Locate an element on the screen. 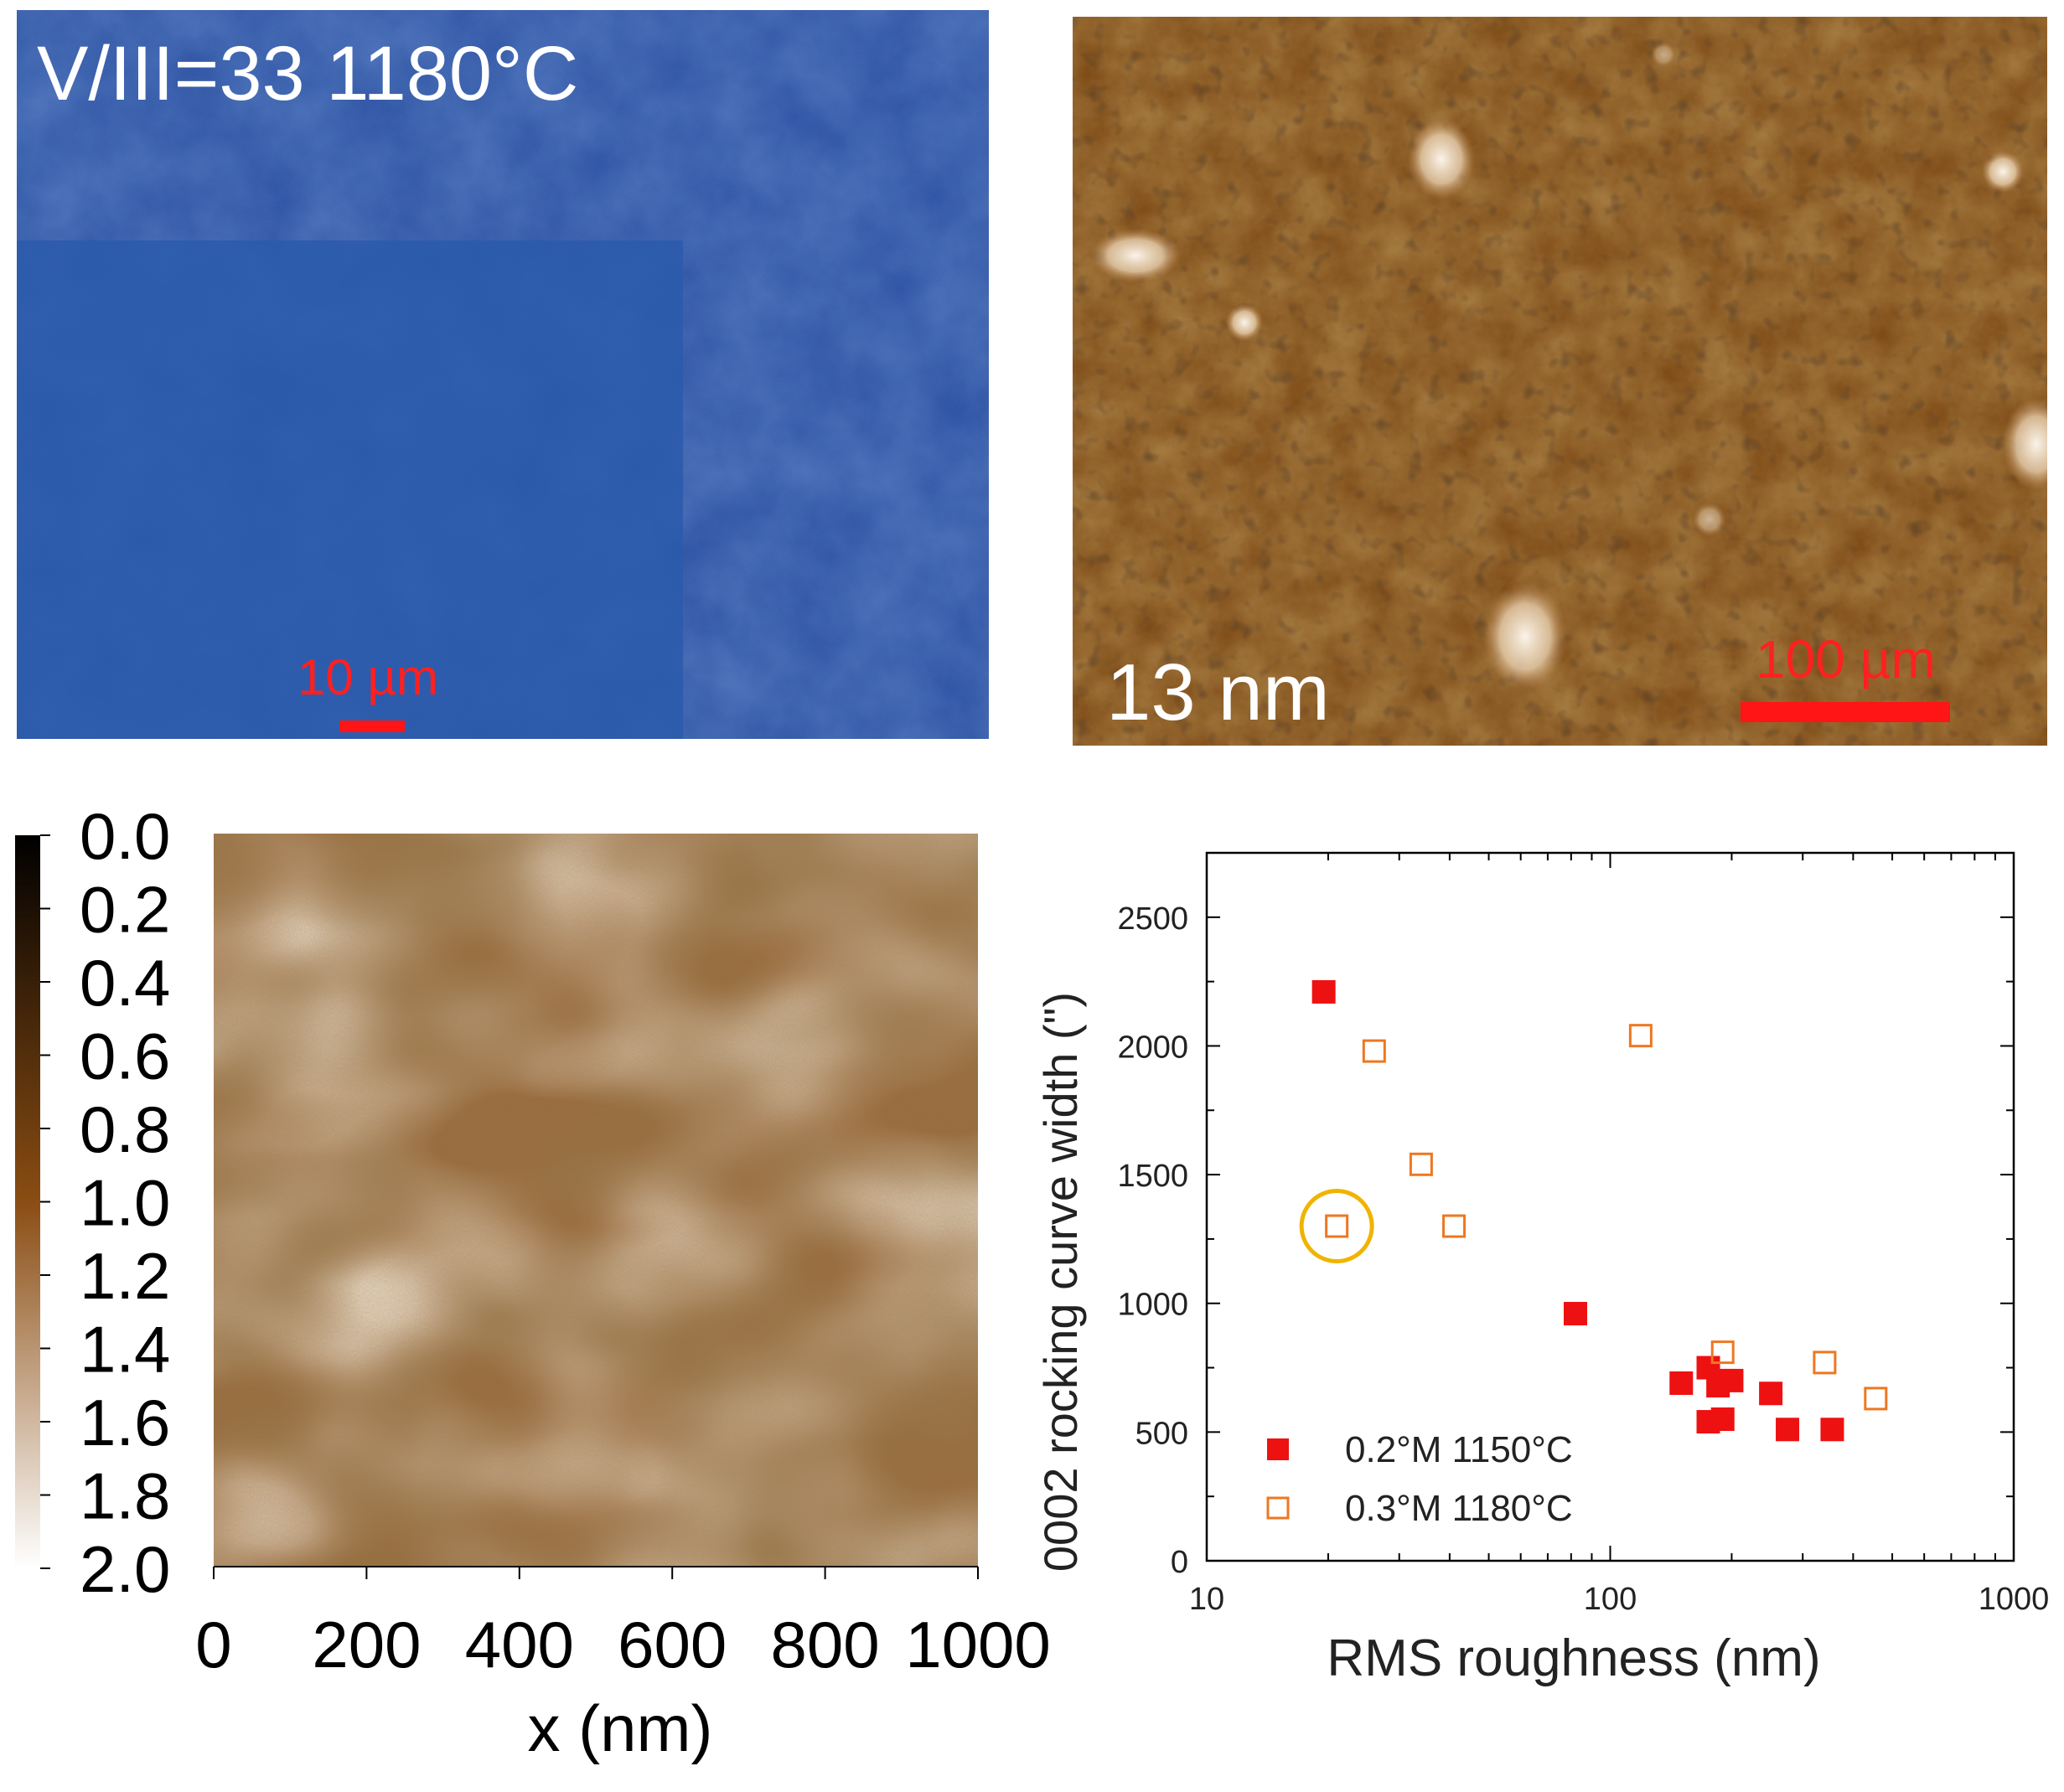  y-tick-label: 1000 is located at coordinates (1152, 1305).